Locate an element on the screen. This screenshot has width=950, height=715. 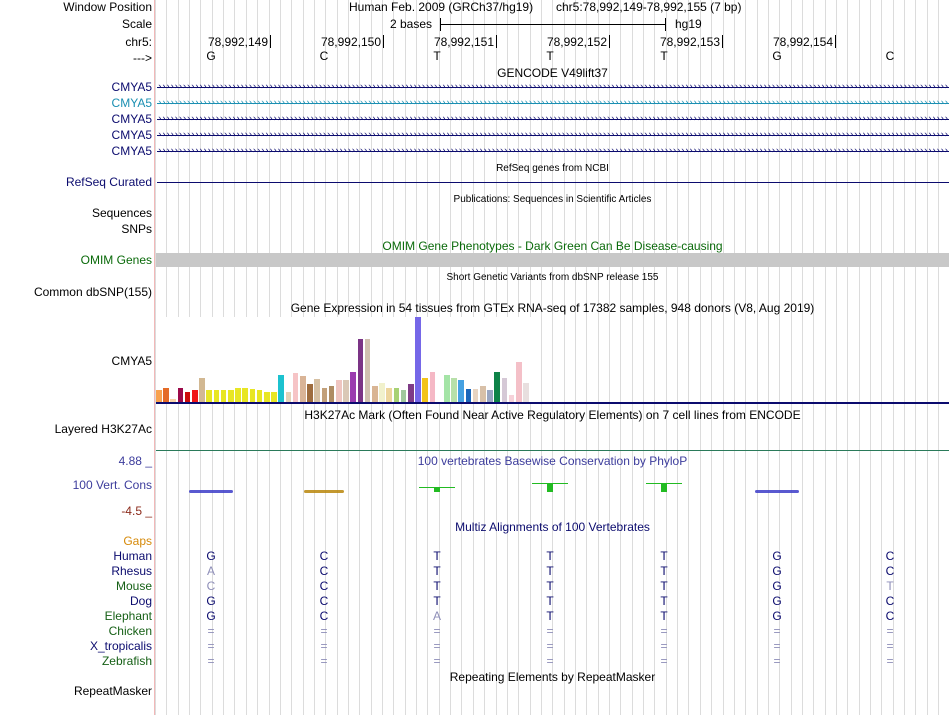
species-label: Mouse is located at coordinates (133, 586).